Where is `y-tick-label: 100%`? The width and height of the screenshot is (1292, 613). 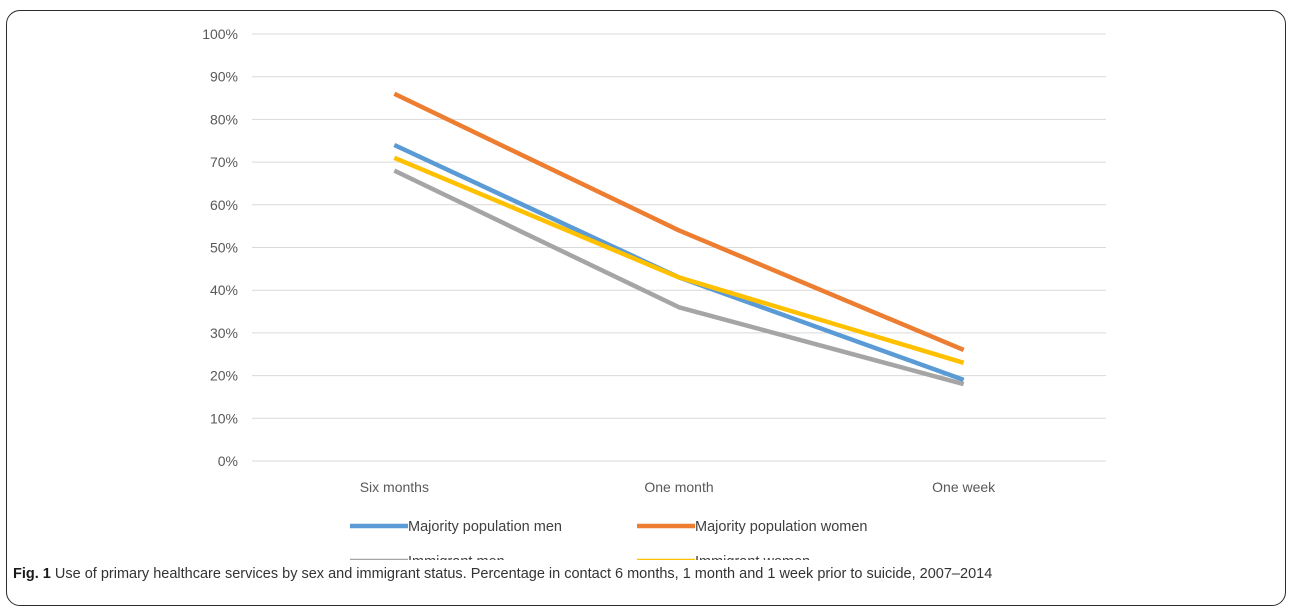 y-tick-label: 100% is located at coordinates (220, 34).